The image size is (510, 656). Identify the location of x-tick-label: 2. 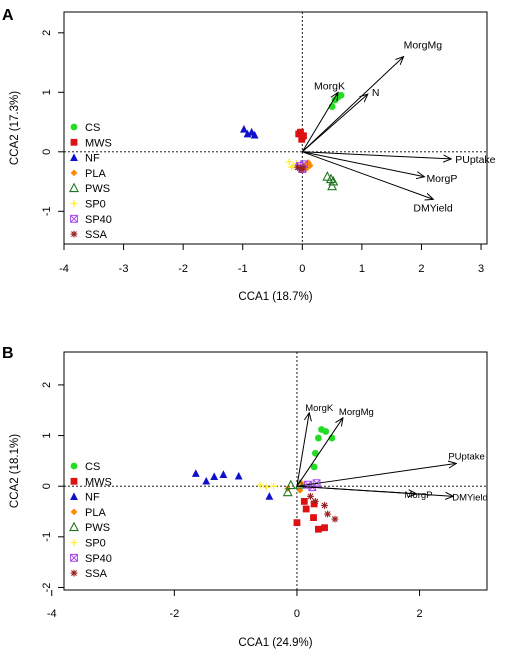
(420, 614).